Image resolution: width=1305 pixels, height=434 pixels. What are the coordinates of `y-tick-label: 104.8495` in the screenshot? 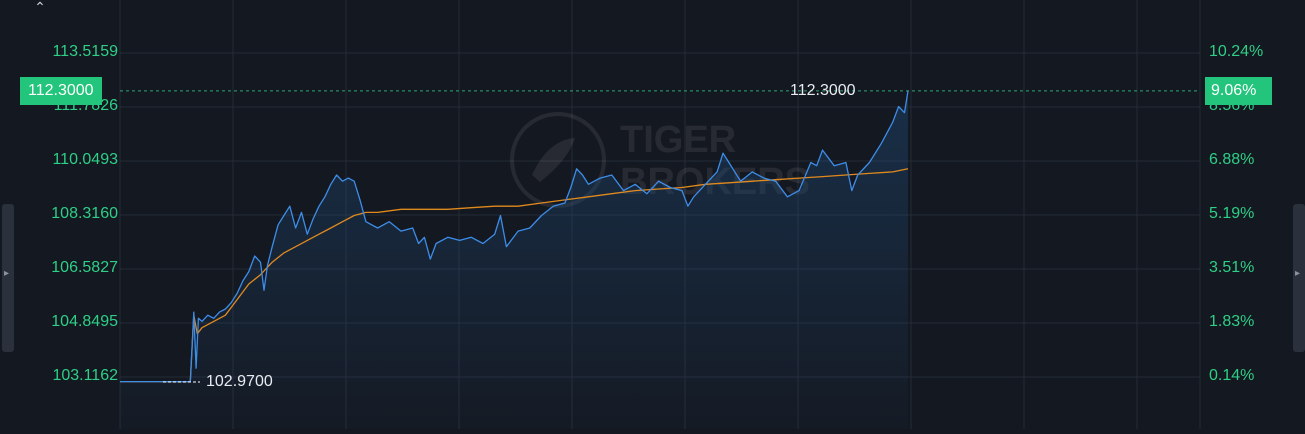 It's located at (84, 321).